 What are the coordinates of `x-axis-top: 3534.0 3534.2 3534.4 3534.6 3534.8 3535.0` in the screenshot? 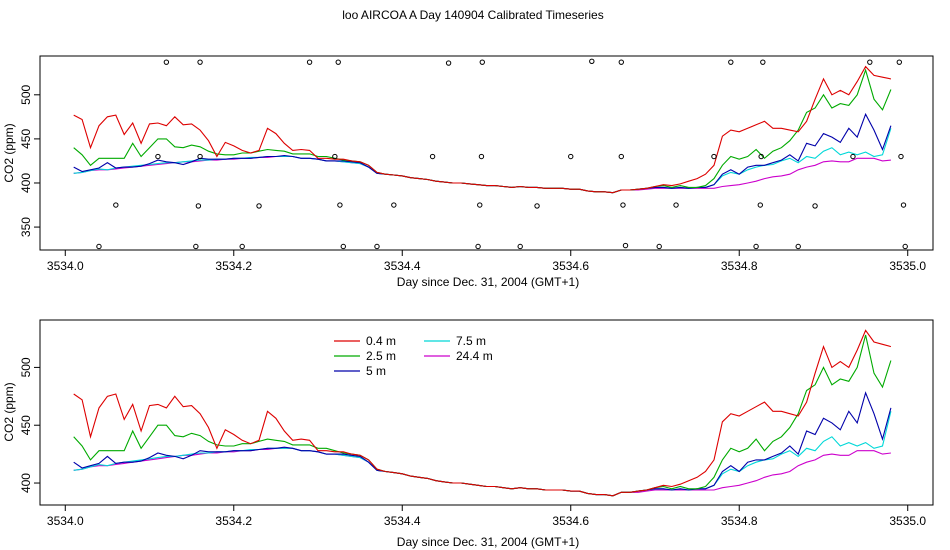 It's located at (486, 261).